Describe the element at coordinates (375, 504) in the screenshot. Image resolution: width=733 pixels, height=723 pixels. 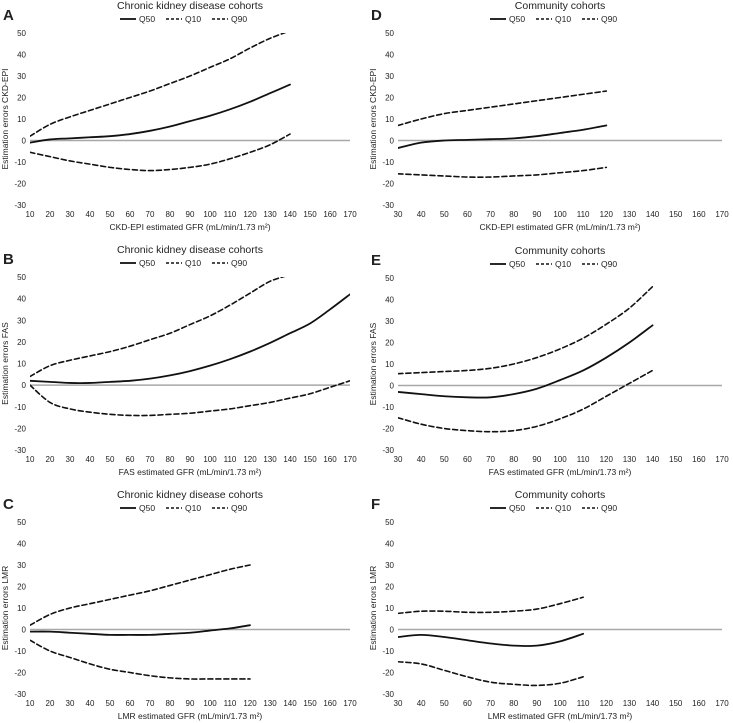
I see `panel-letter: F` at that location.